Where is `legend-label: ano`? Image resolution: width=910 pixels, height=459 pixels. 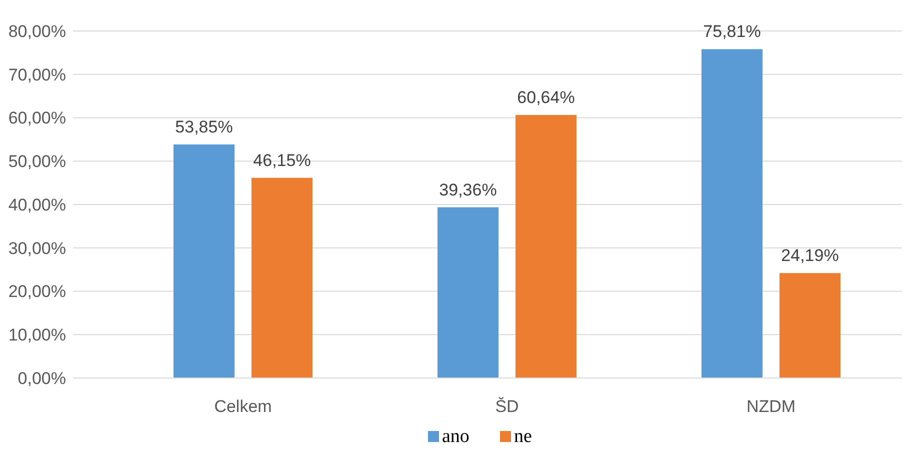 legend-label: ano is located at coordinates (456, 436).